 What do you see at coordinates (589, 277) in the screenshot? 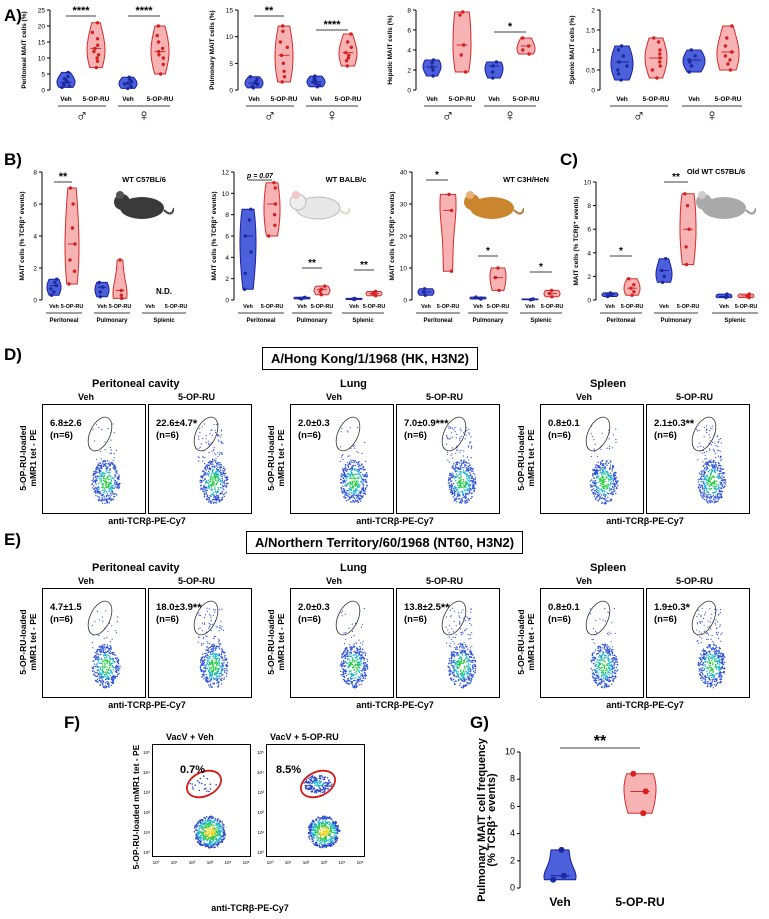
I see `y-tick-label: 2` at bounding box center [589, 277].